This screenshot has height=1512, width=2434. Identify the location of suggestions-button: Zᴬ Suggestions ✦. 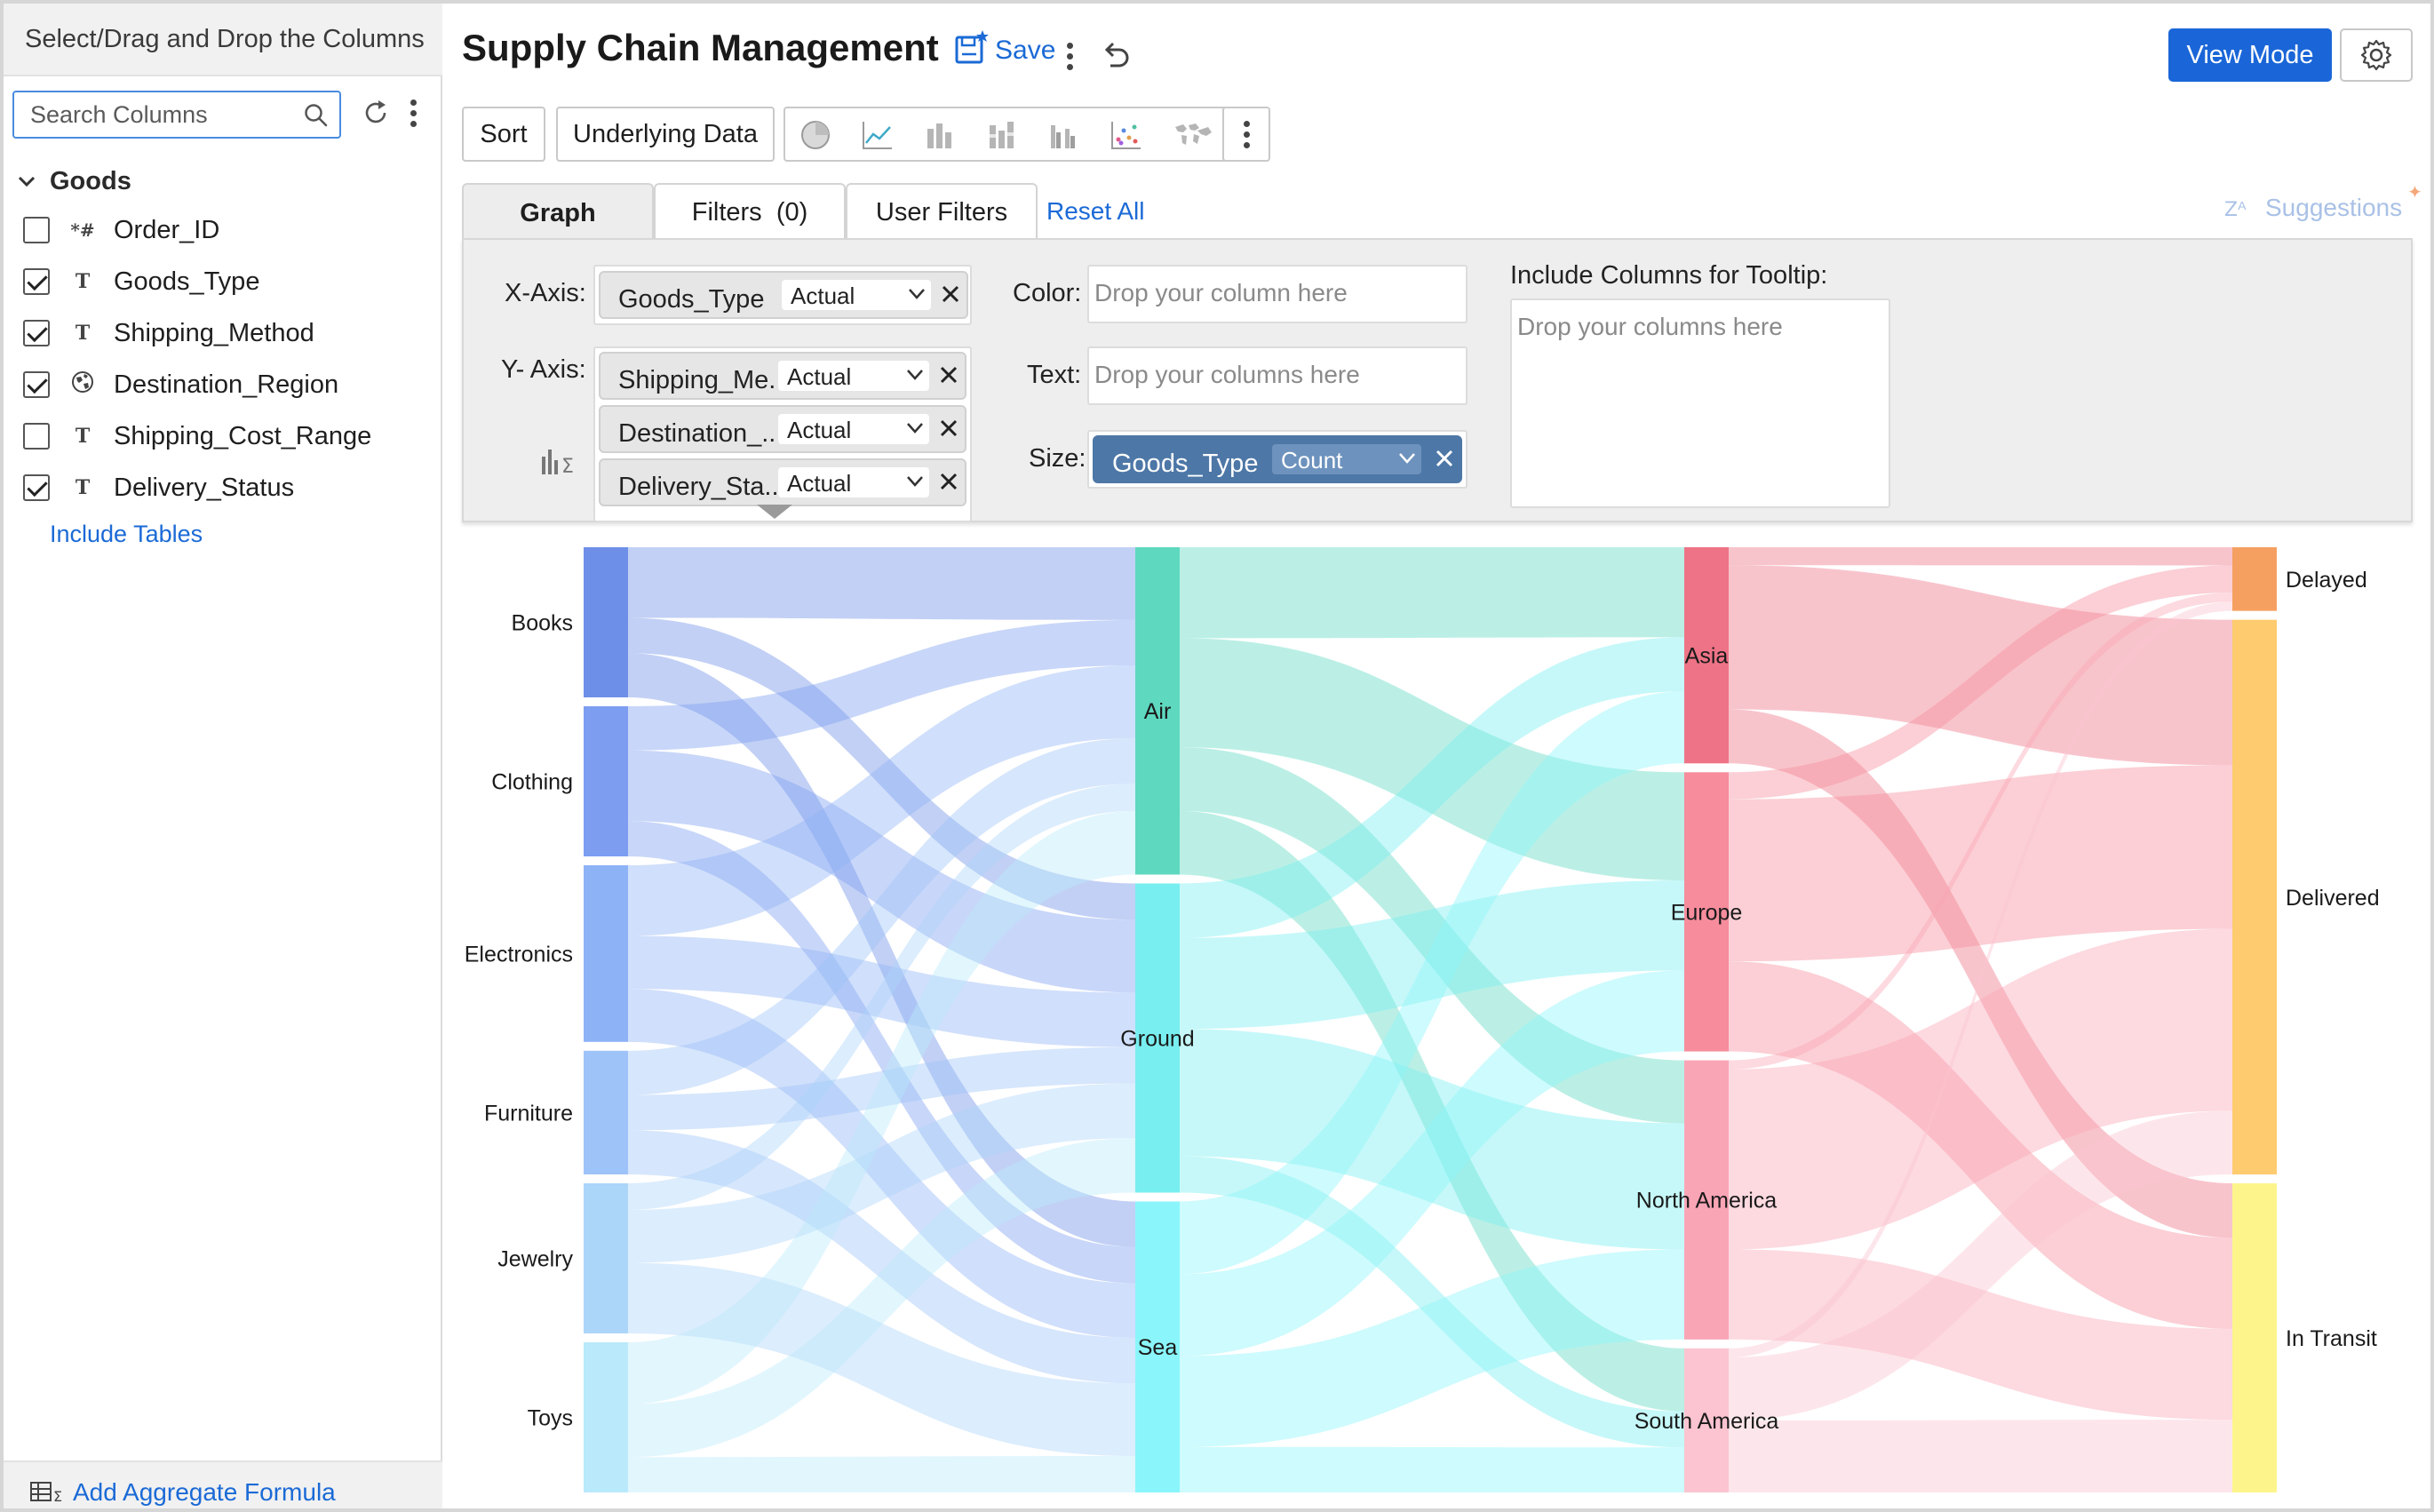
(2323, 202).